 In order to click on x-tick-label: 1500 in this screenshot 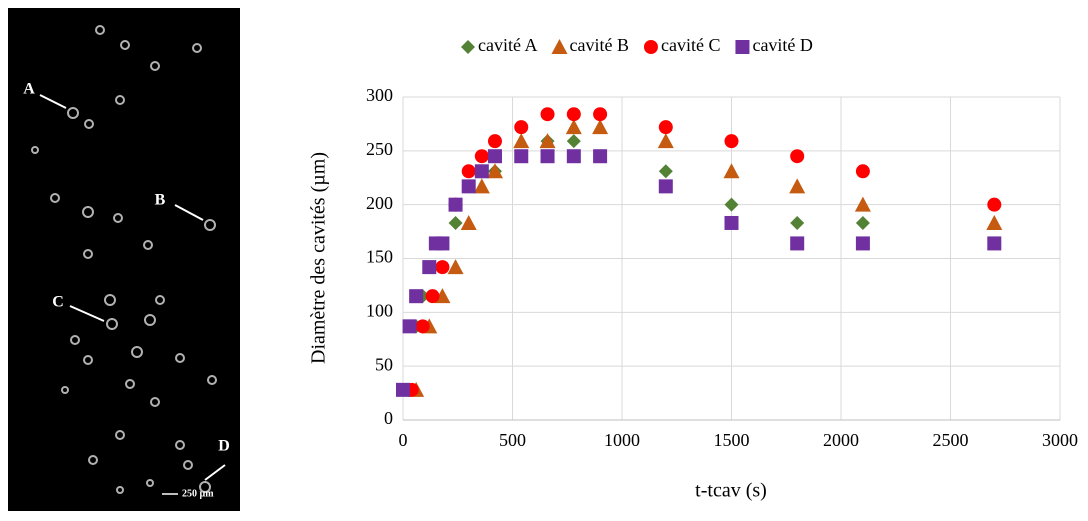, I will do `click(732, 440)`.